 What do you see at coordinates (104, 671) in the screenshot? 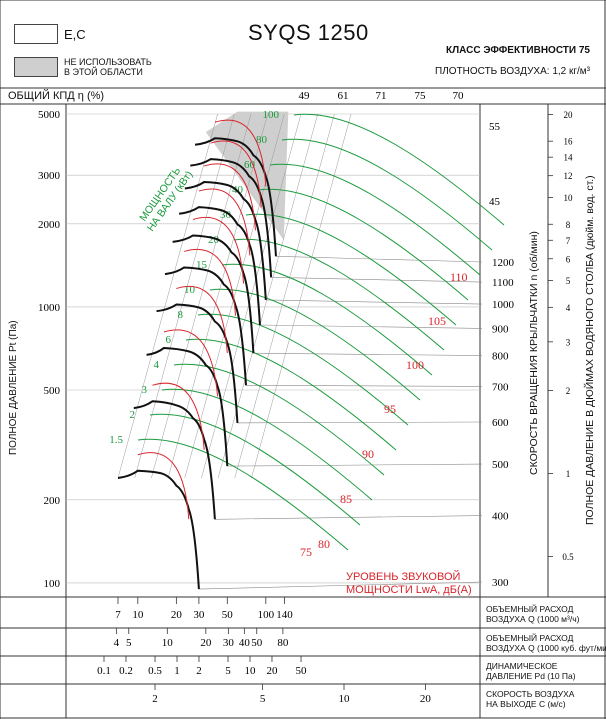
I see `pd-tick-label: 0.1` at bounding box center [104, 671].